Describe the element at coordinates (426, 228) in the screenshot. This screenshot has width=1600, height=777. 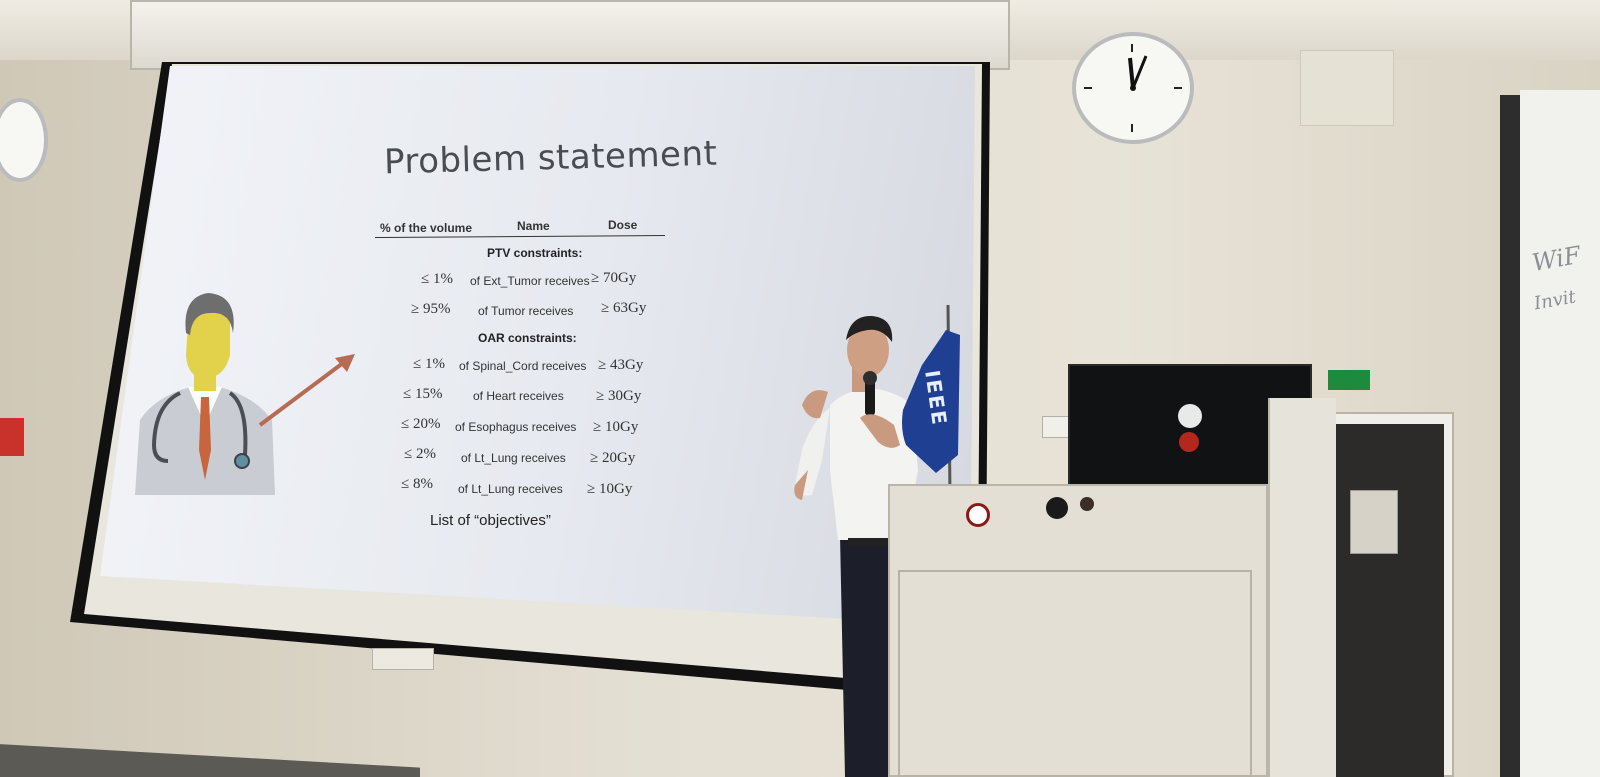
I see `header-volume: % of the volume` at that location.